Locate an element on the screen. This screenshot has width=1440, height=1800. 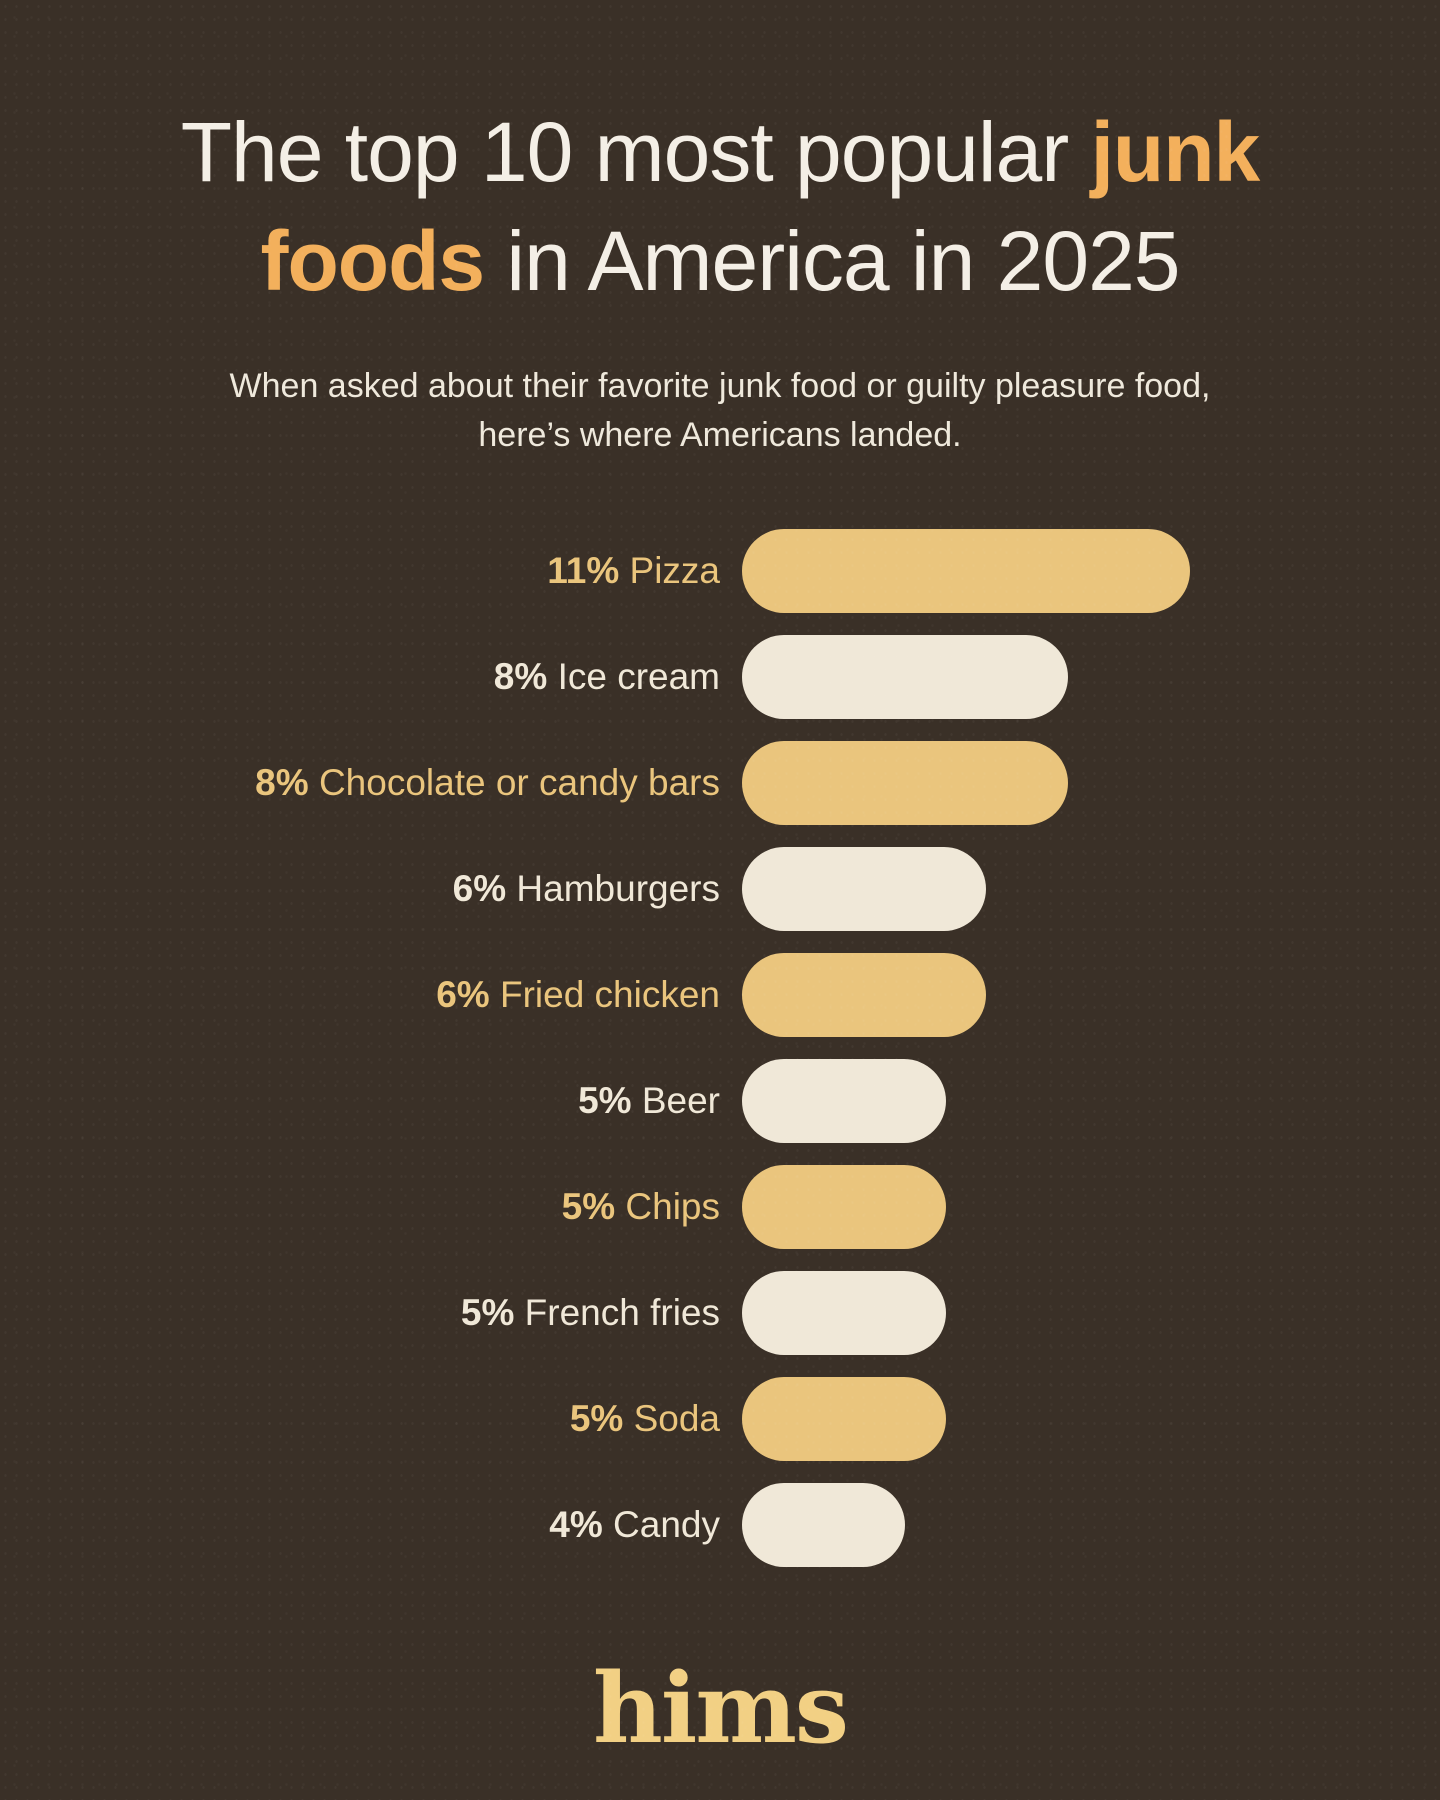
title-text-regular-1: The top 10 most popular is located at coordinates (635, 152).